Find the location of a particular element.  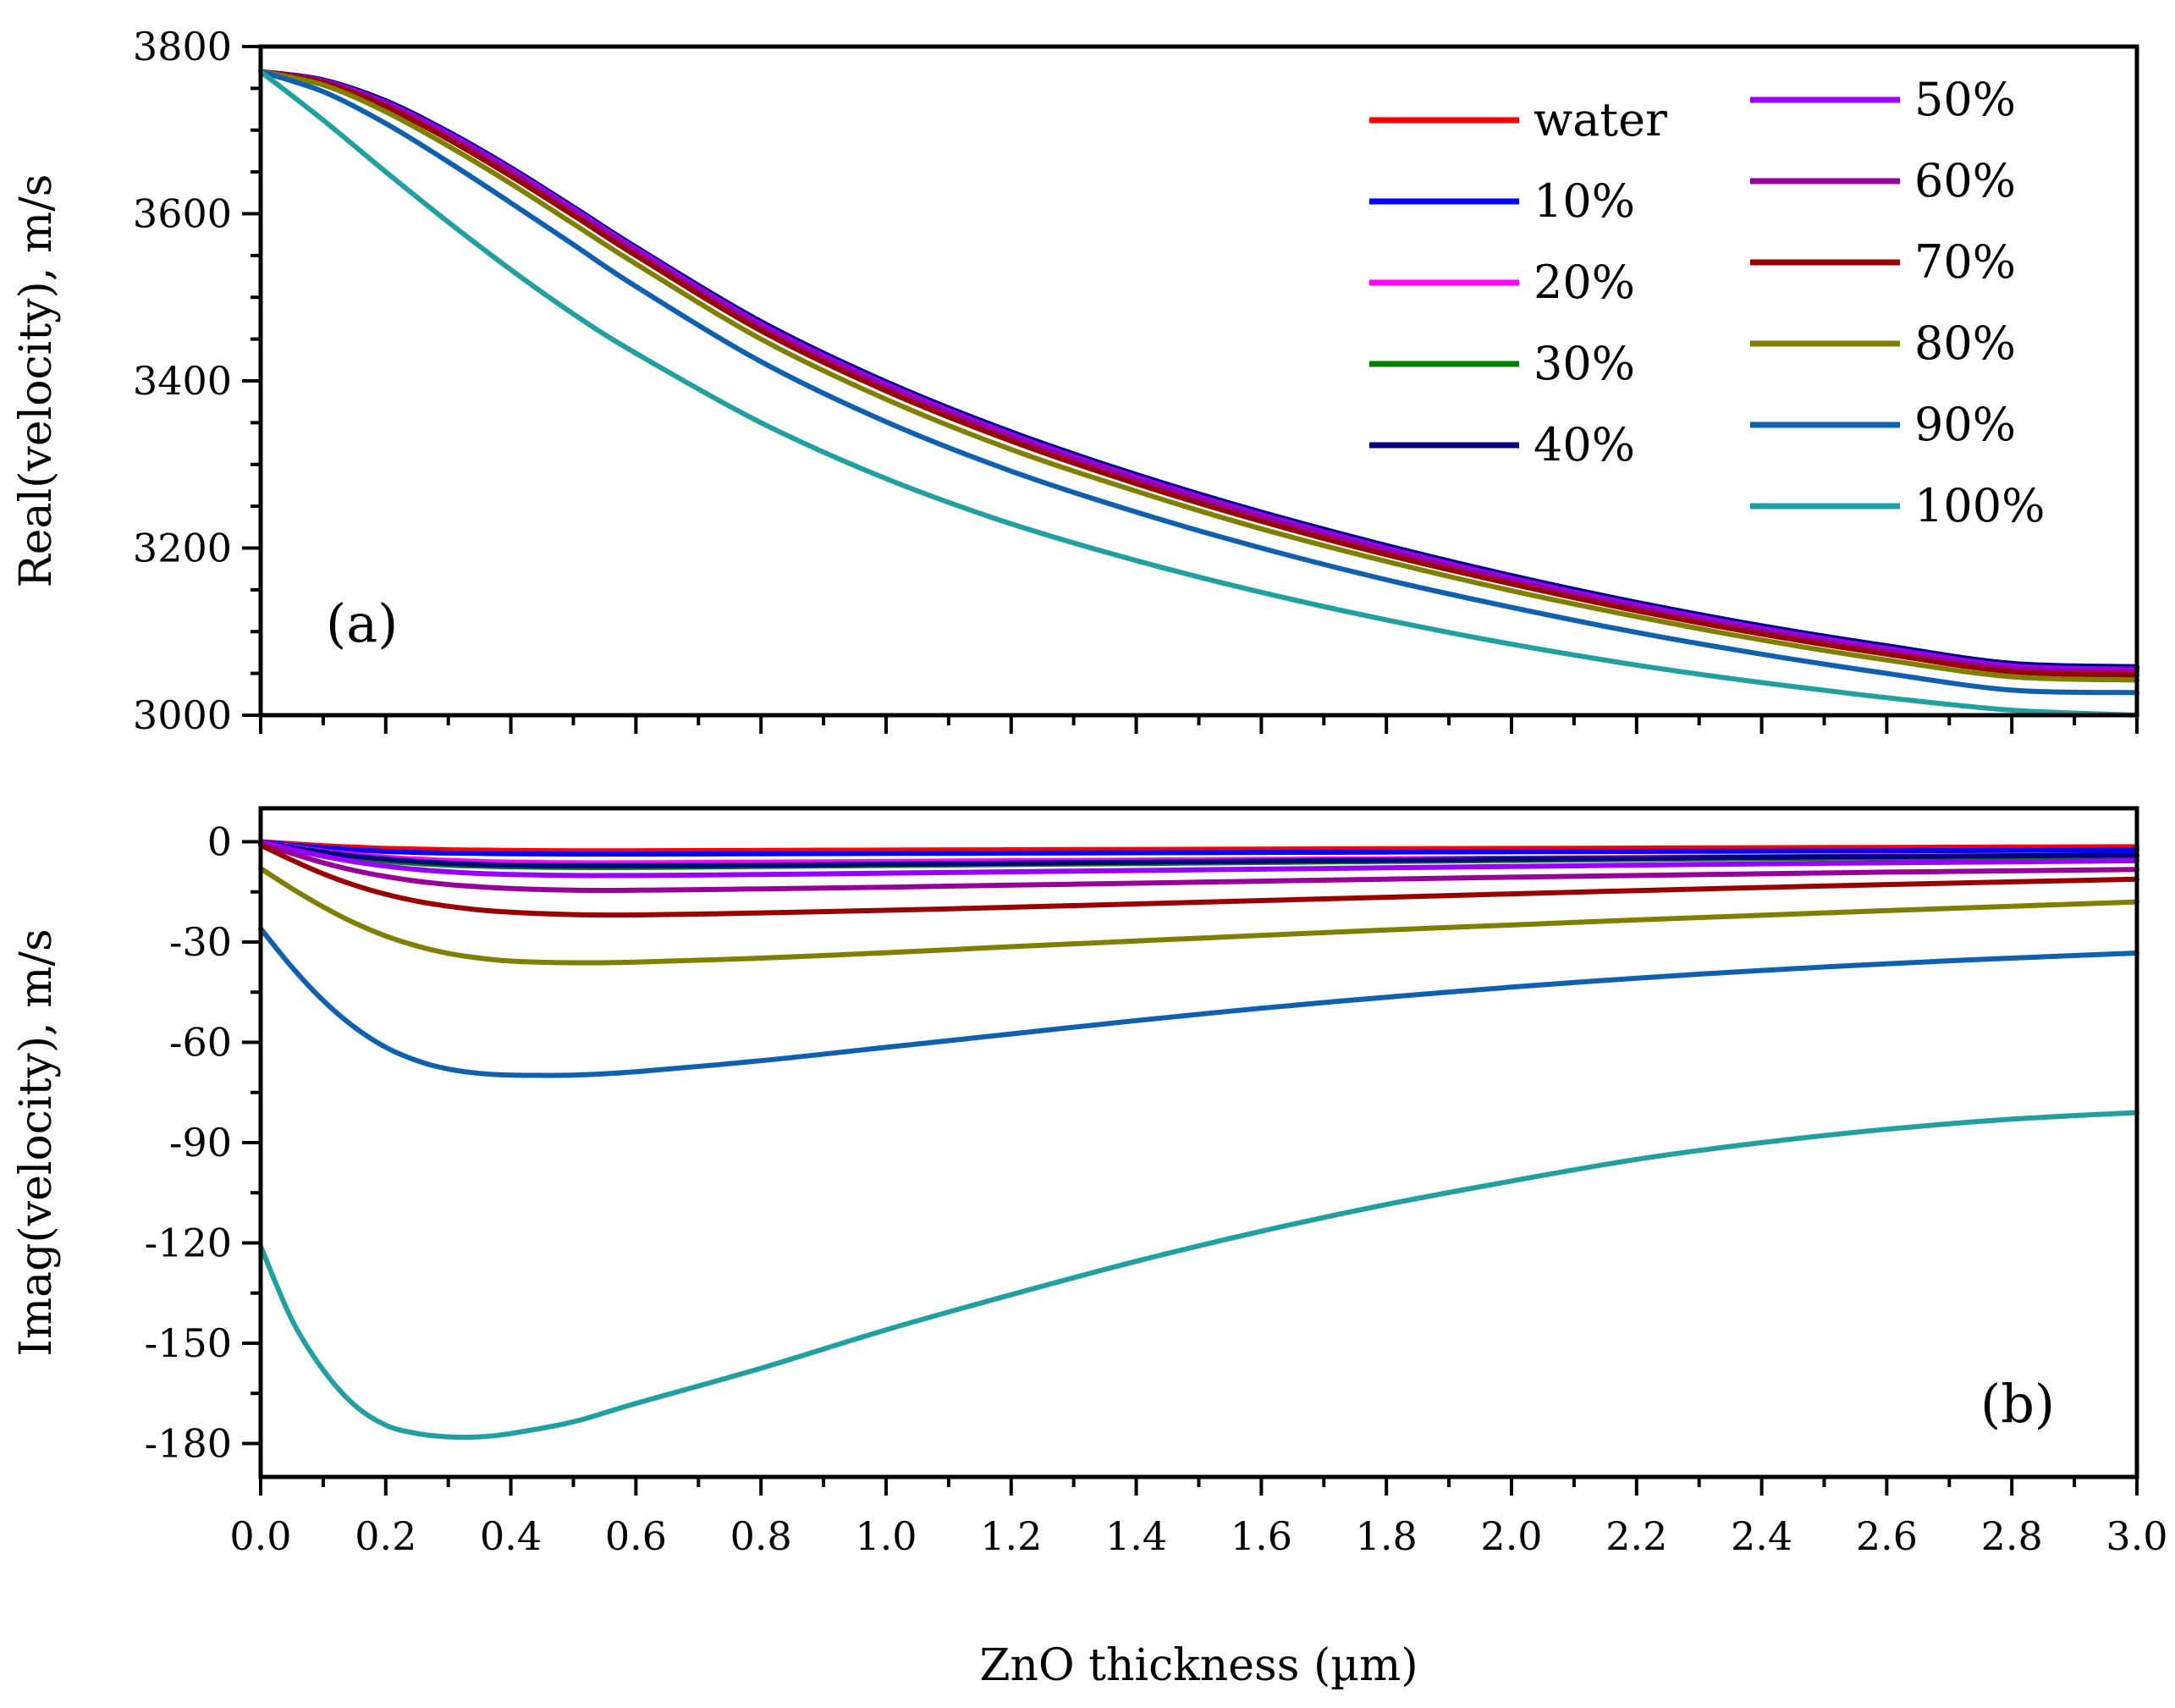

panel-b-series-10pct is located at coordinates (1198, 848).